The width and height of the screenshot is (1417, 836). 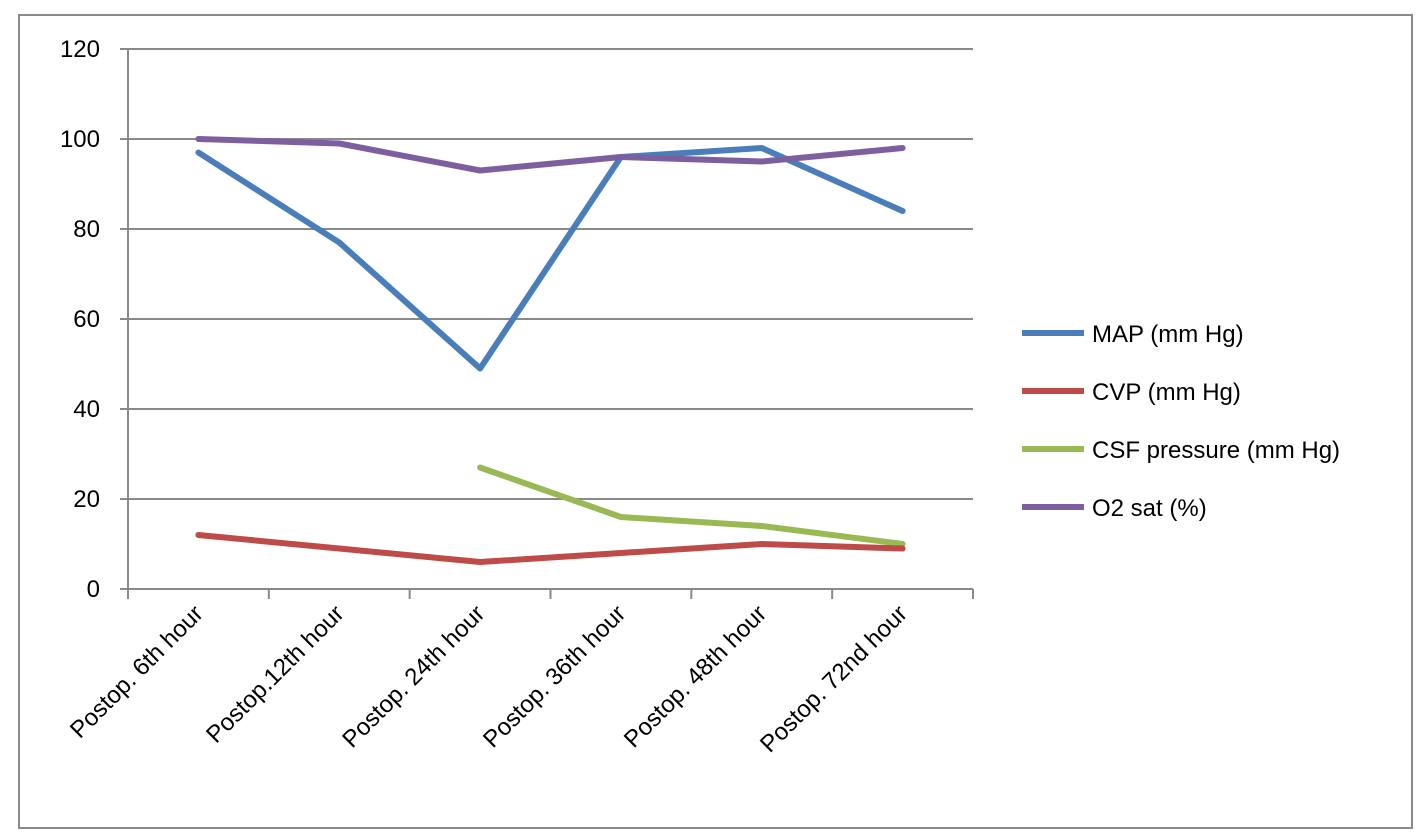 I want to click on series-line-o2-sat, so click(x=550, y=155).